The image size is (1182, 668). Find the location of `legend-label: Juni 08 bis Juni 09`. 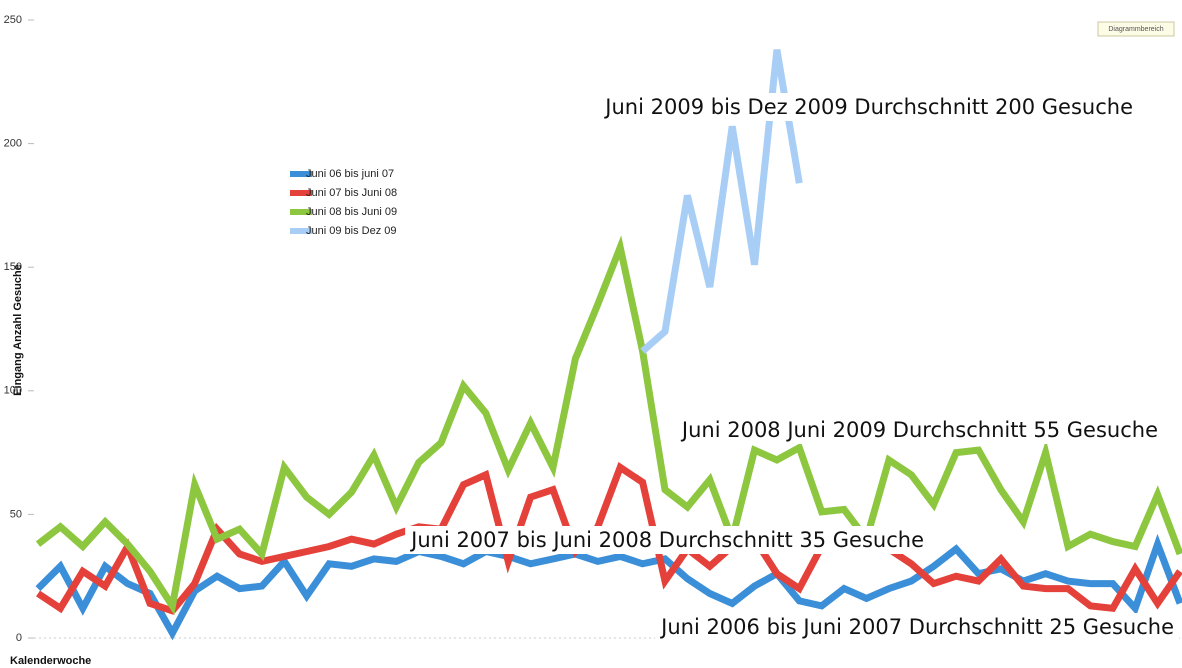

legend-label: Juni 08 bis Juni 09 is located at coordinates (351, 212).